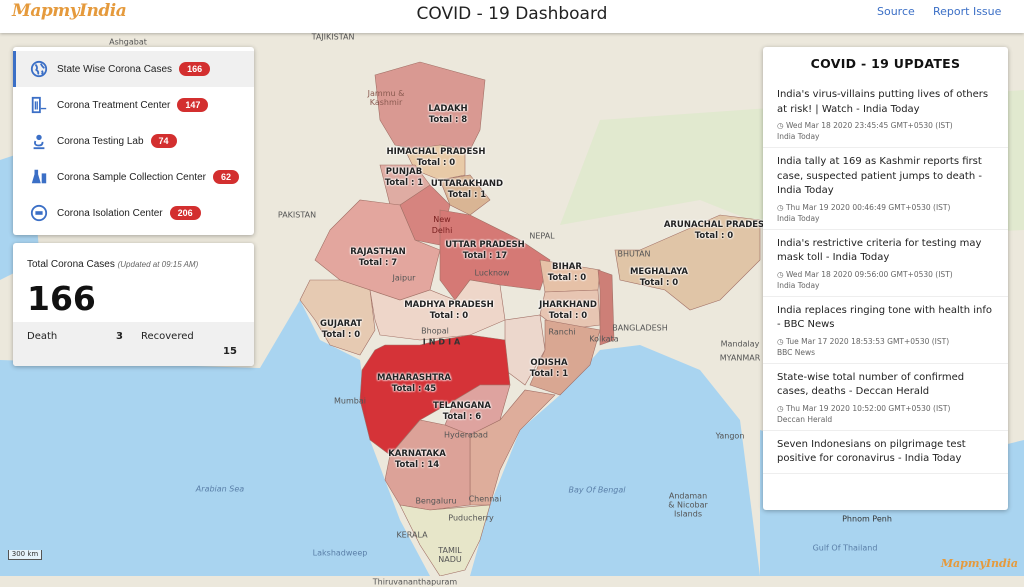 The image size is (1024, 587). What do you see at coordinates (567, 267) in the screenshot?
I see `state-name: BIHAR` at bounding box center [567, 267].